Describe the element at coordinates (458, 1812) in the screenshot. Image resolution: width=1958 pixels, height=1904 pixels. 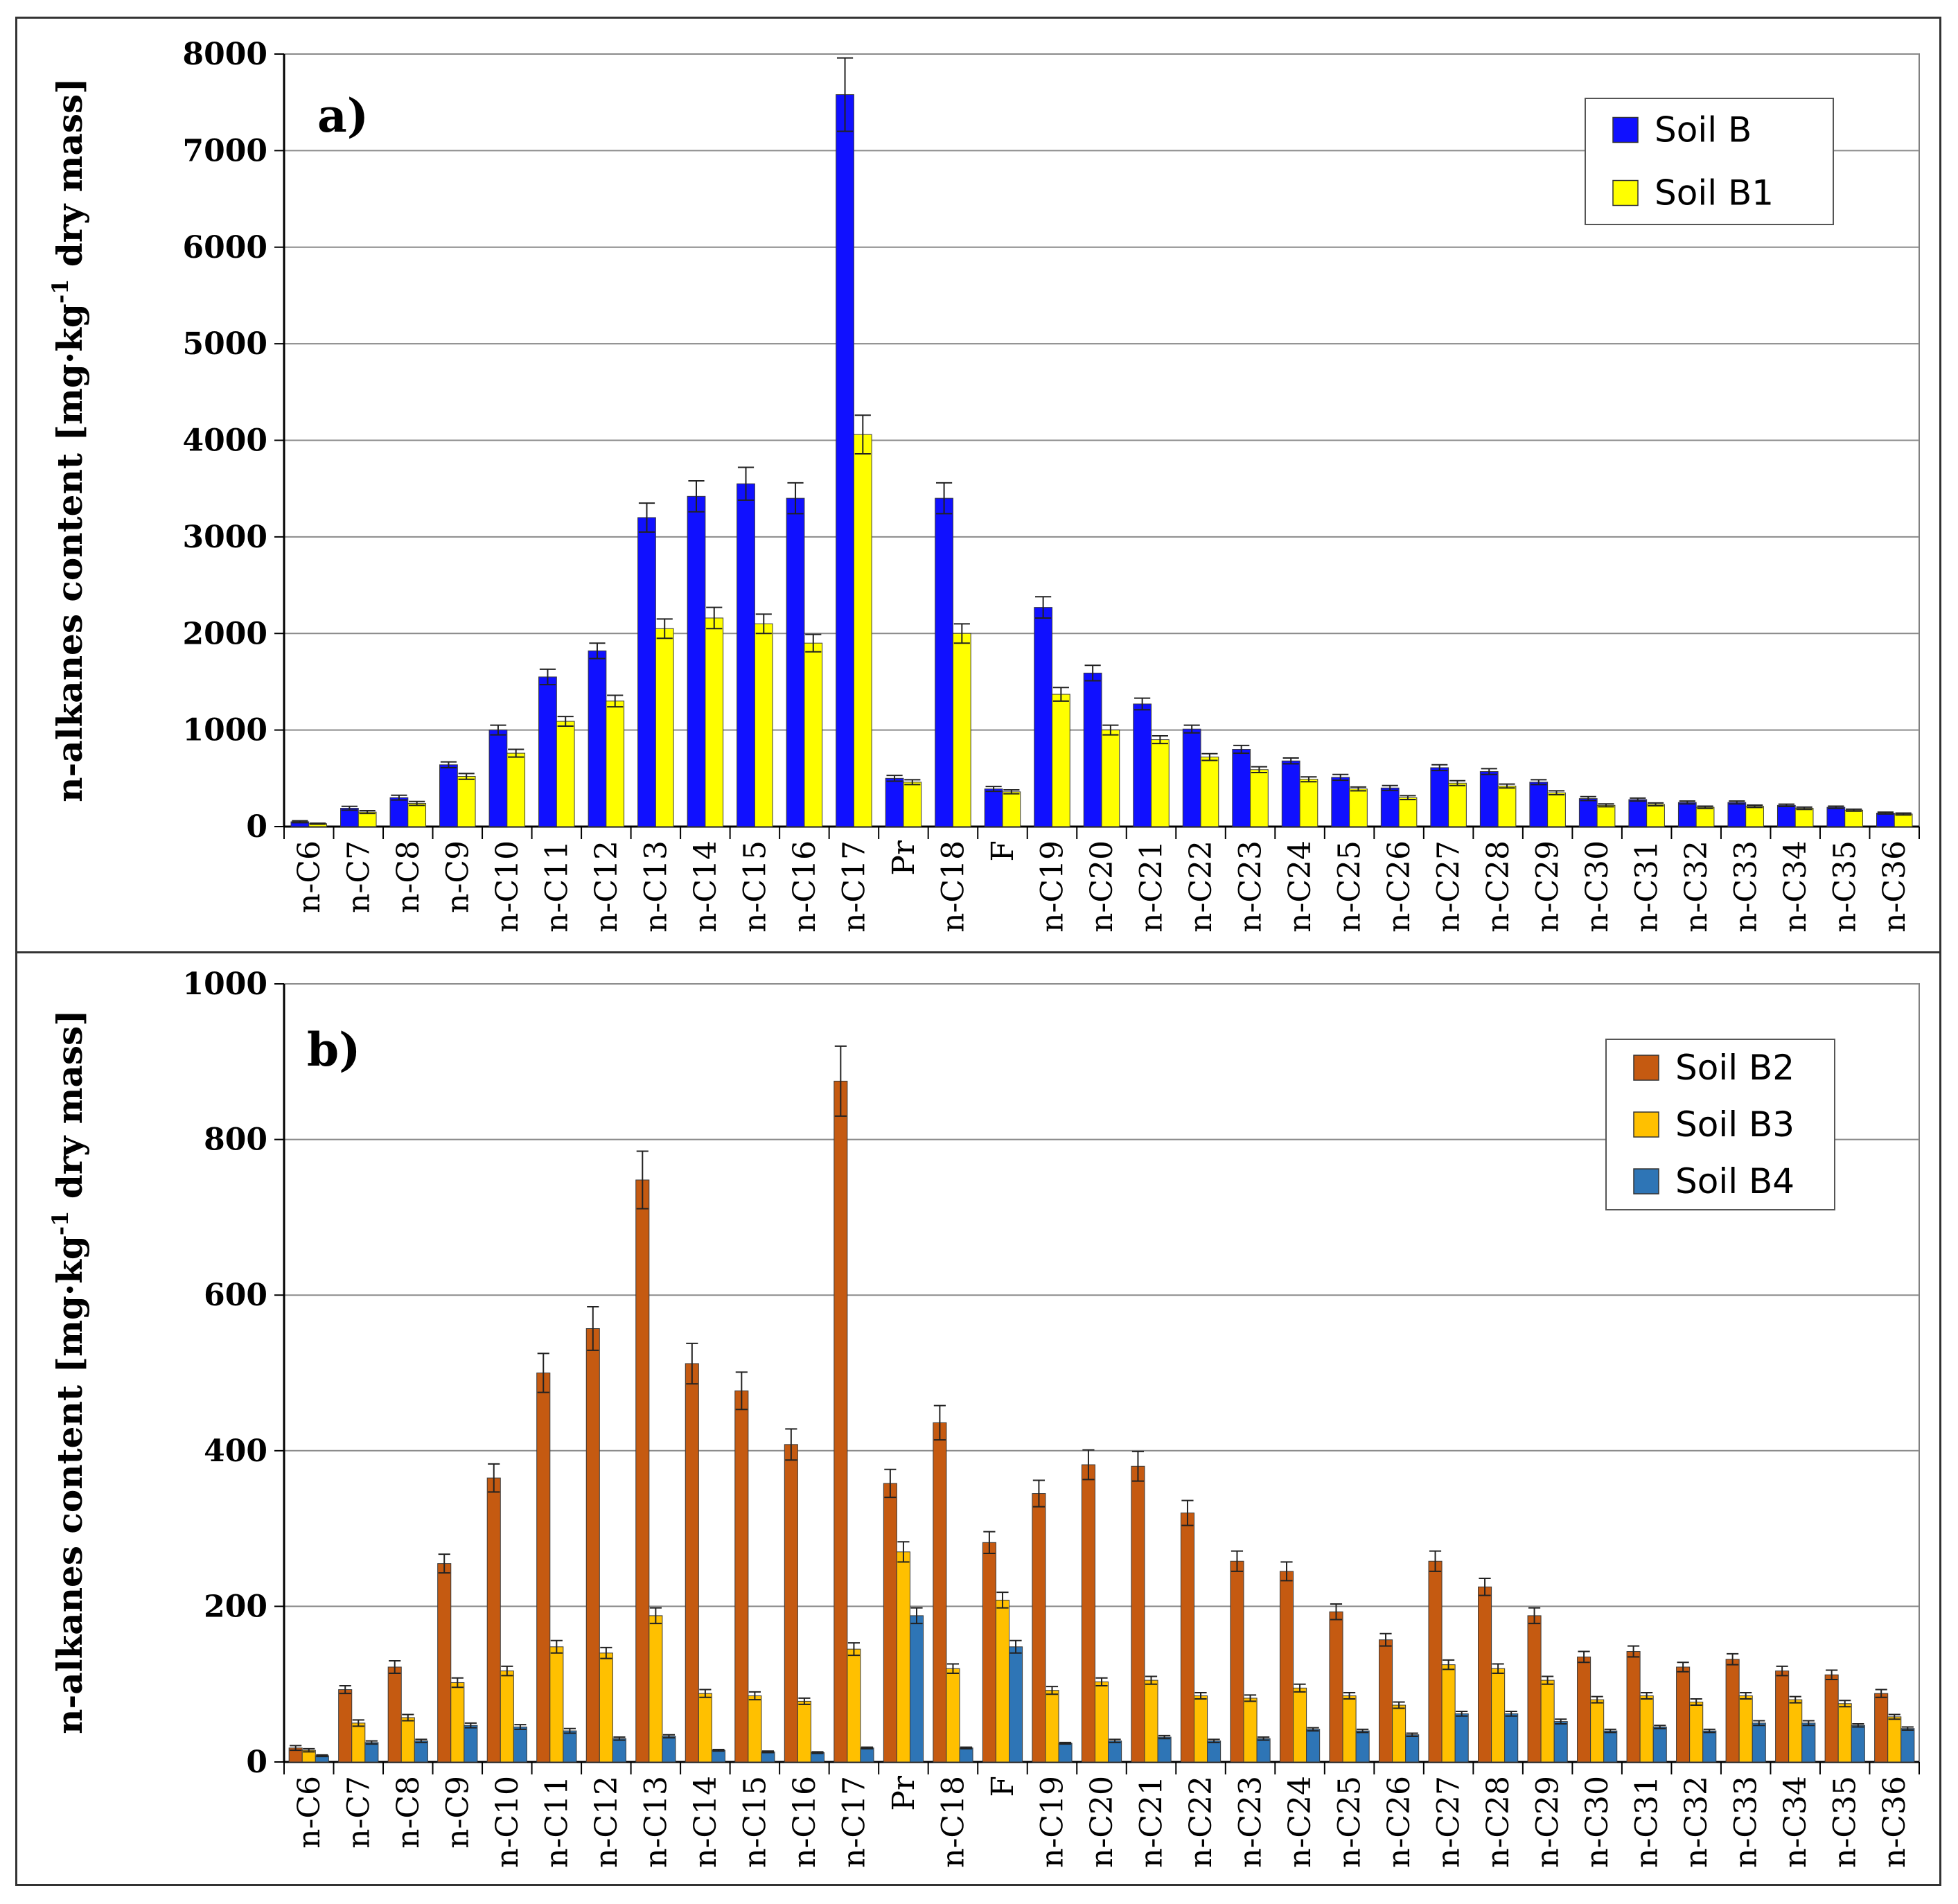
I see `x-tick-label: n-C9` at that location.